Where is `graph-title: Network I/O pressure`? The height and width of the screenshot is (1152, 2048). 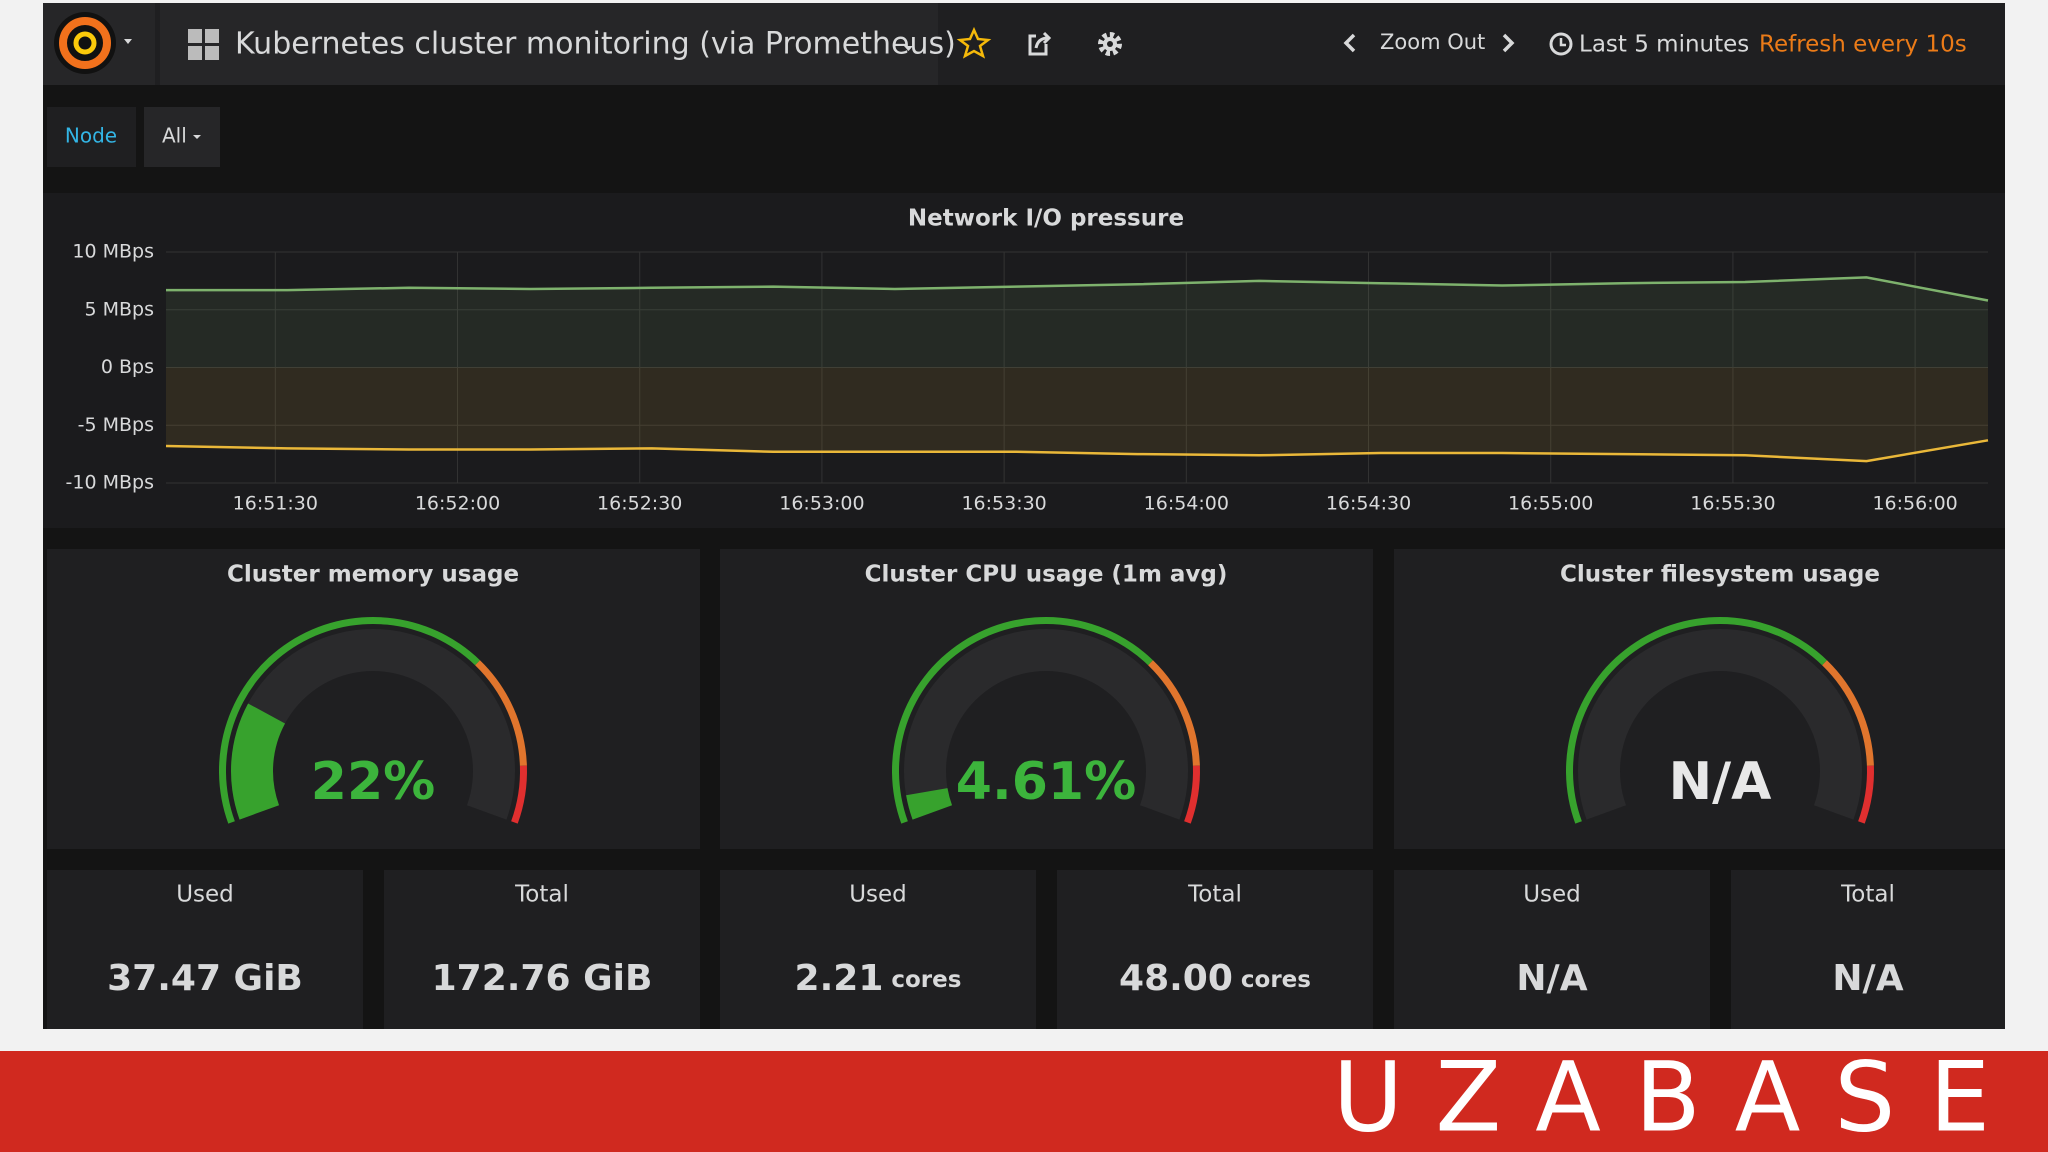
graph-title: Network I/O pressure is located at coordinates (1046, 219).